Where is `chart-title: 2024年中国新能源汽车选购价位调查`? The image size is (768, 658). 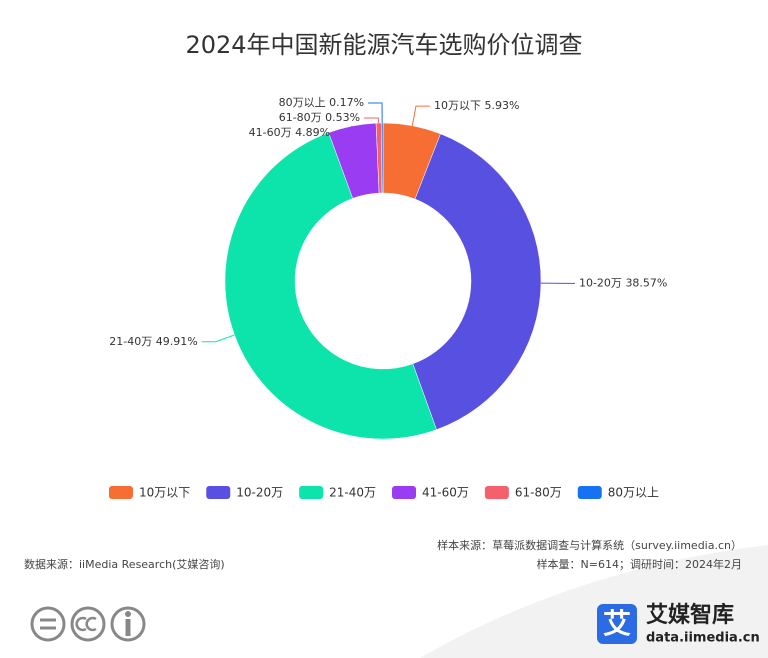
chart-title: 2024年中国新能源汽车选购价位调查 is located at coordinates (383, 45).